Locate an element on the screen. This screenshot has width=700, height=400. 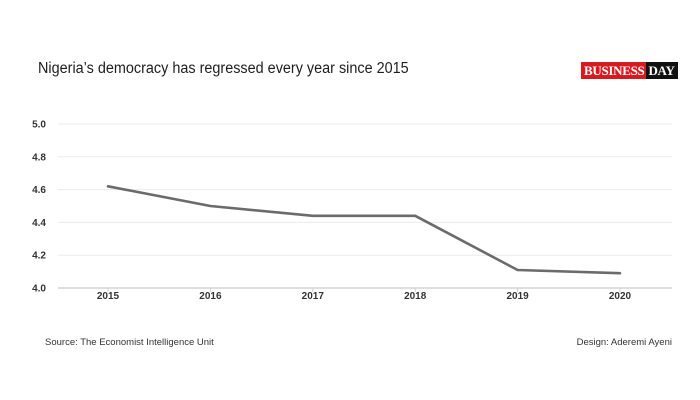
source-note: Source: The Economist Intelligence Unit is located at coordinates (129, 342).